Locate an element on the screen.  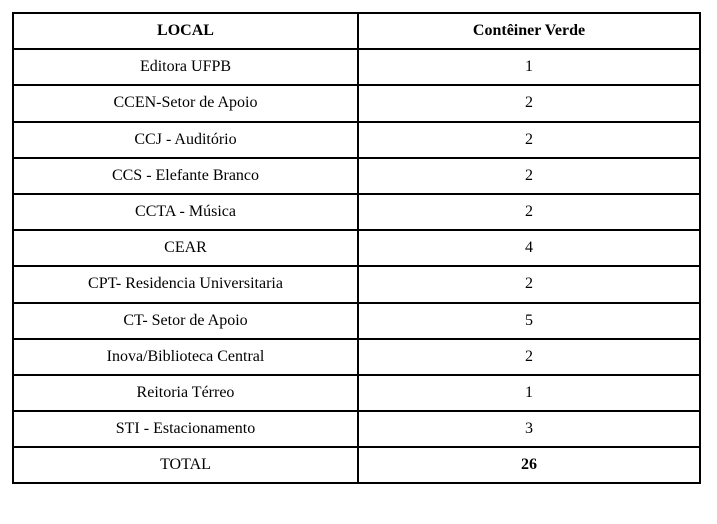
table-row: Inova/Biblioteca Central 2 is located at coordinates (356, 356).